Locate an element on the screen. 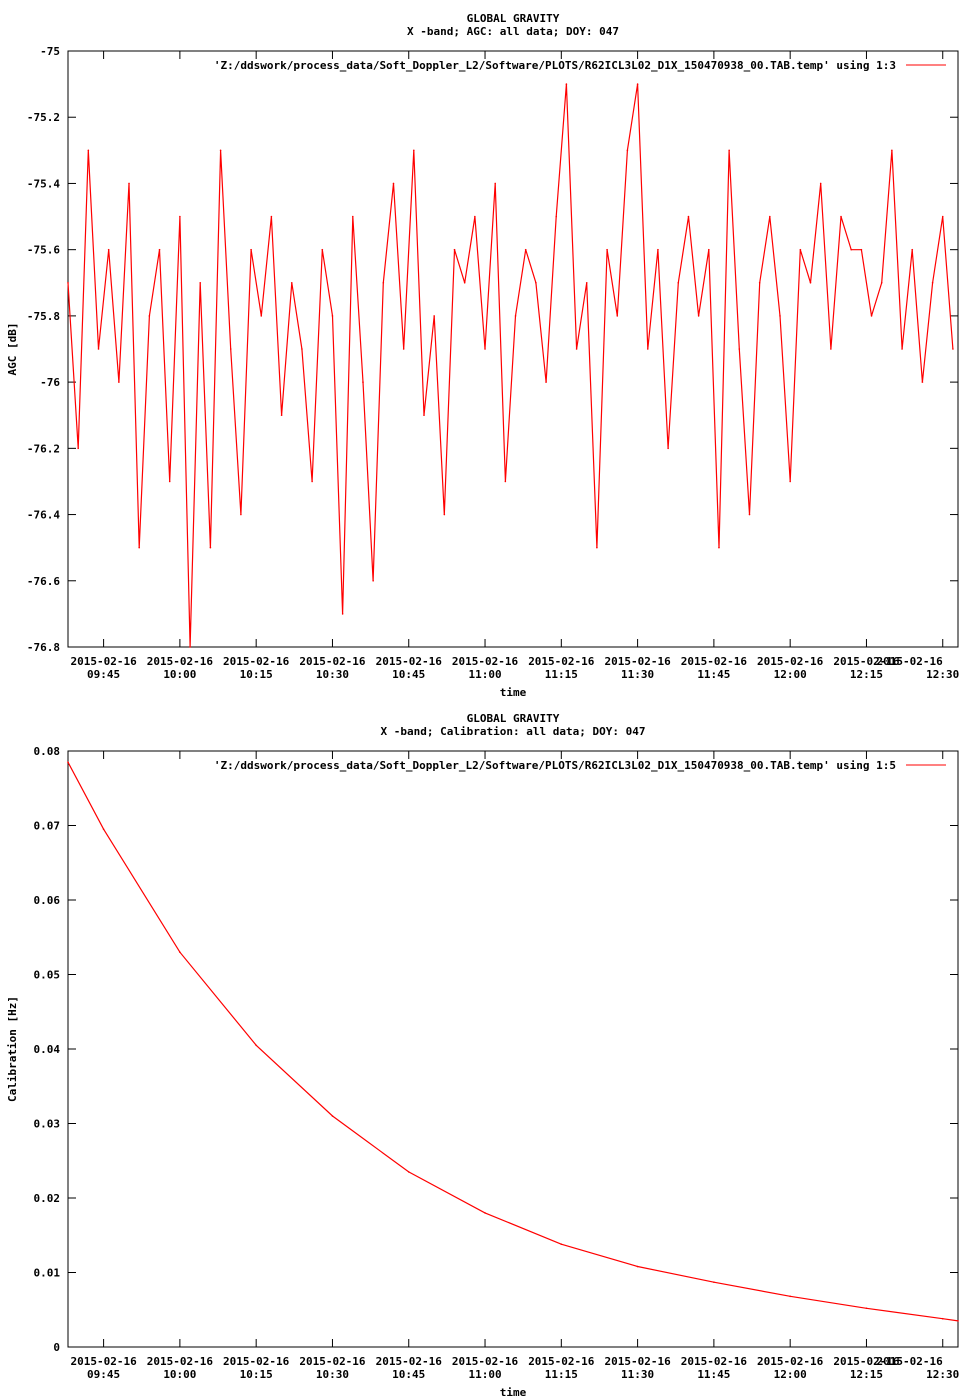  chart1-xtick-time: 10:30 is located at coordinates (332, 674).